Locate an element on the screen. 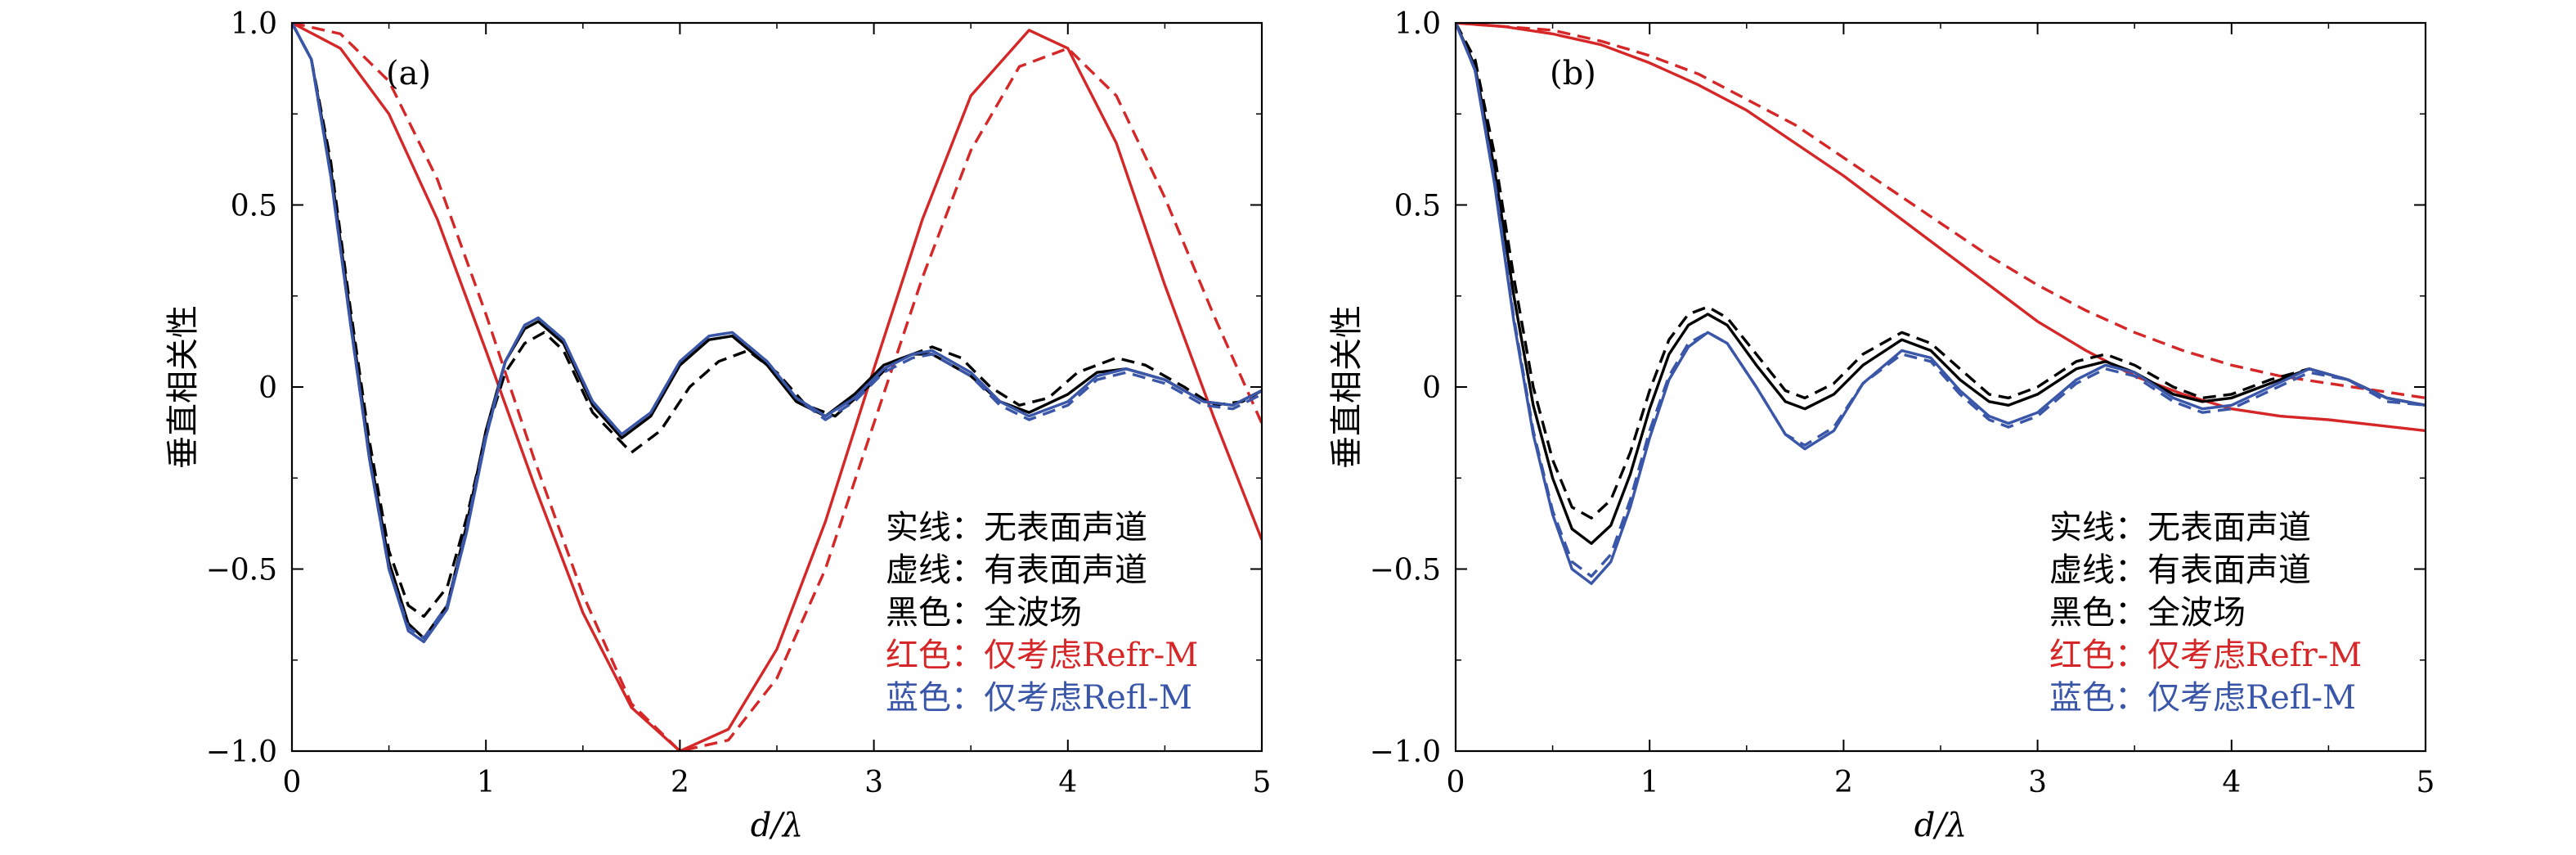 This screenshot has width=2576, height=855. panel-label: (b) is located at coordinates (1573, 74).